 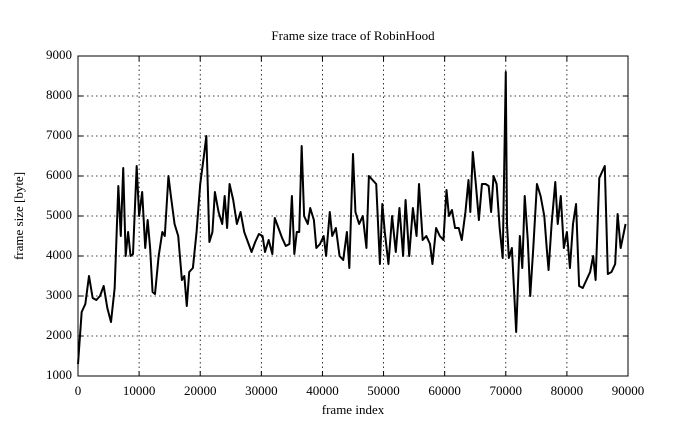 I want to click on x-tick-label: 40000, so click(x=322, y=390).